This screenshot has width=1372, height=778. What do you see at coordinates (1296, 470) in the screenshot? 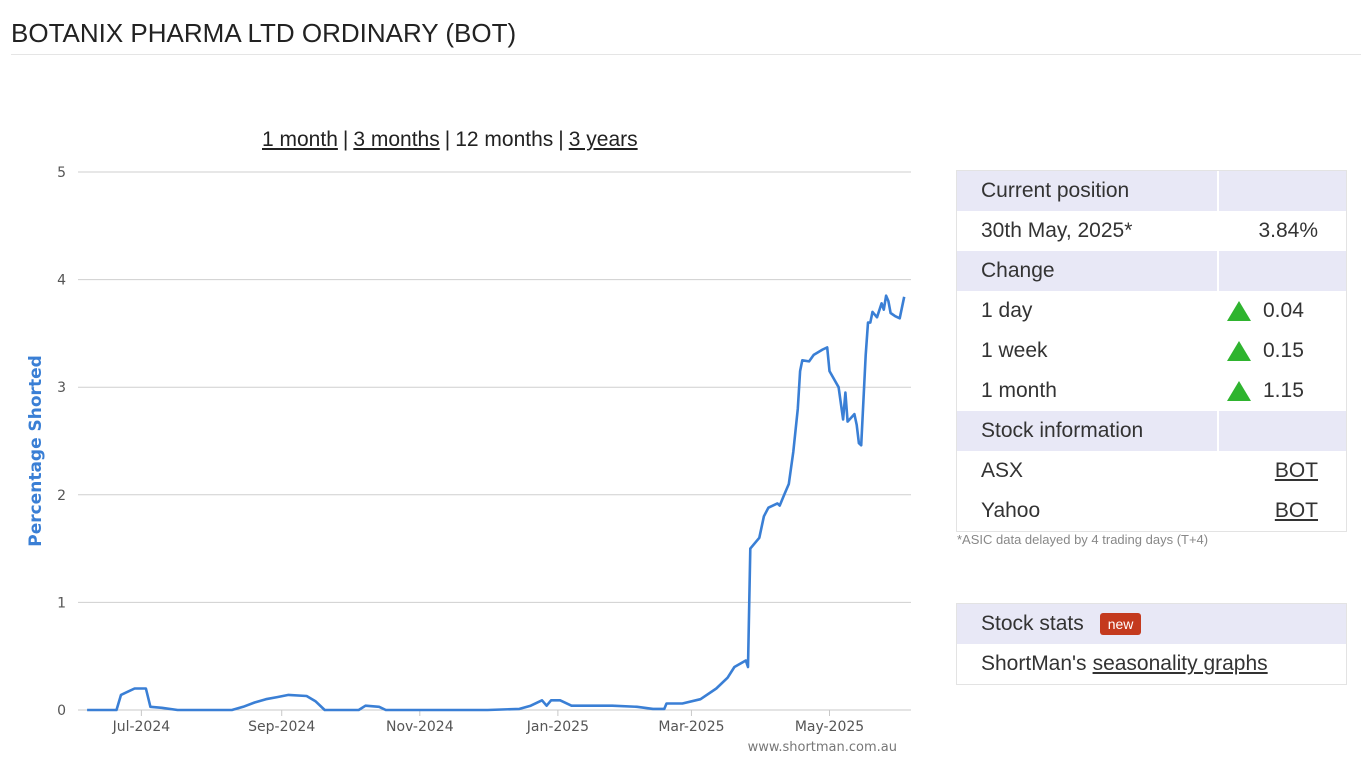
I see `asx-link: BOT` at bounding box center [1296, 470].